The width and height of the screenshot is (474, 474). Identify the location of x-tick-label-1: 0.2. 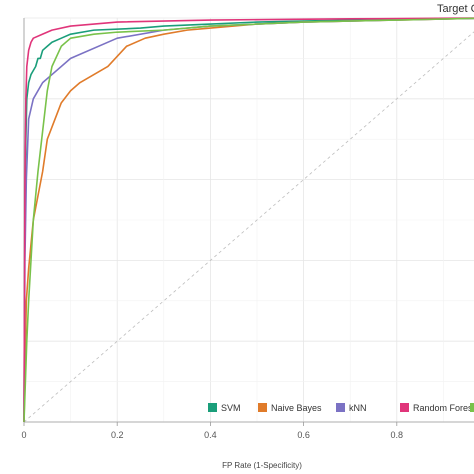
(117, 435).